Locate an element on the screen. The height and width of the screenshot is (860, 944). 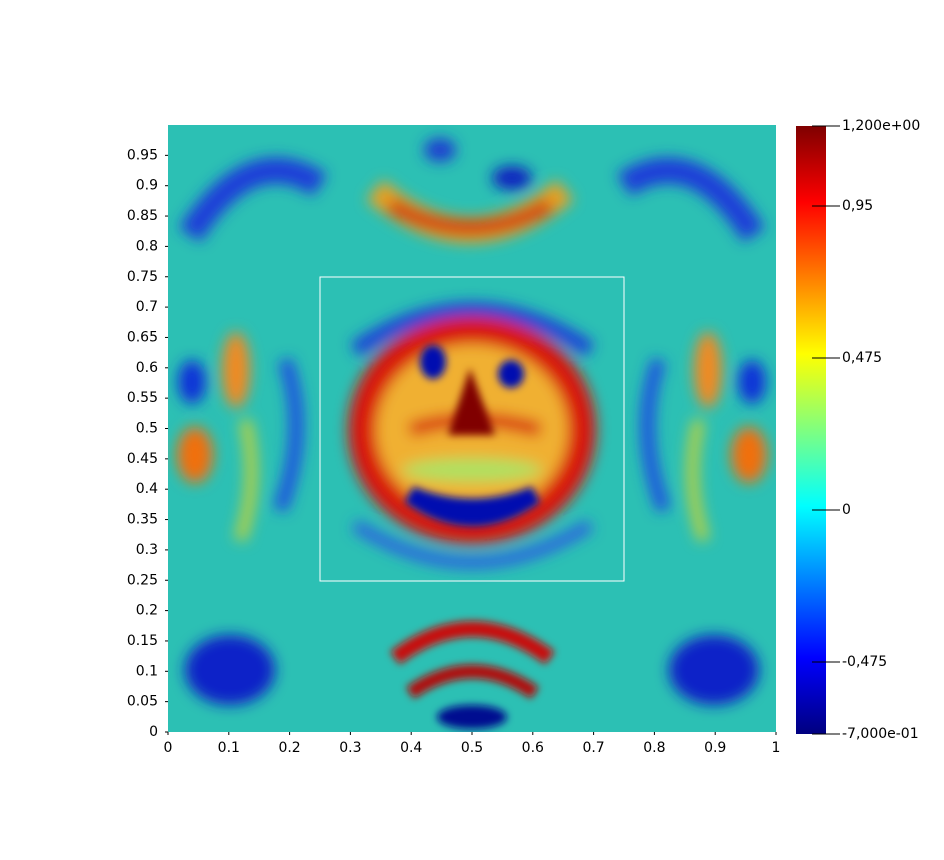
x-tick-label: 0.1 is located at coordinates (229, 748).